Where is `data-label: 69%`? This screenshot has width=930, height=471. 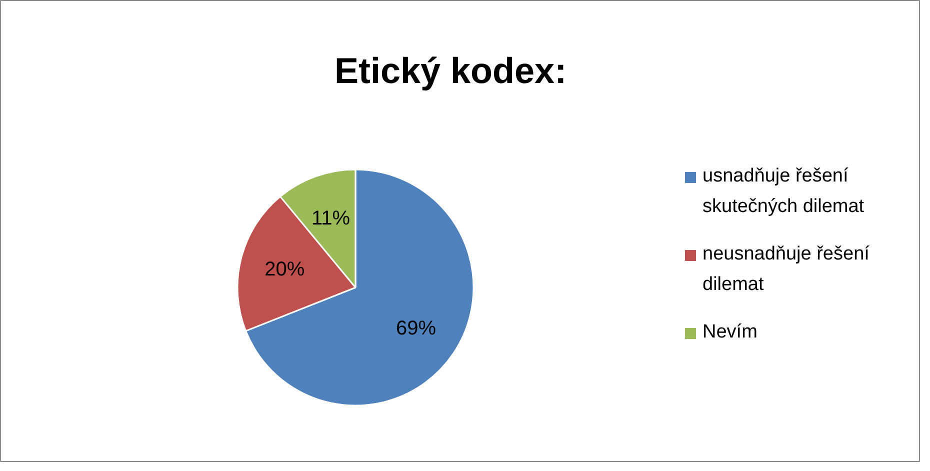 data-label: 69% is located at coordinates (416, 329).